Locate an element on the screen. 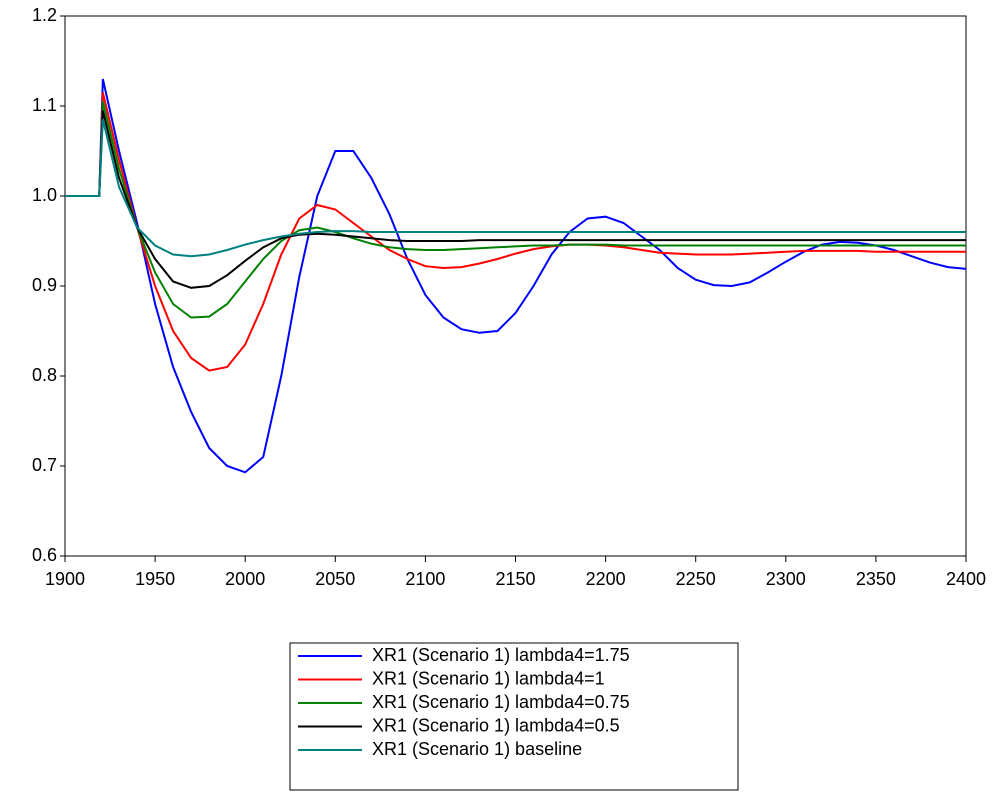  legend-label: XR1 (Scenario 1) lambda4=0.75 is located at coordinates (501, 702).